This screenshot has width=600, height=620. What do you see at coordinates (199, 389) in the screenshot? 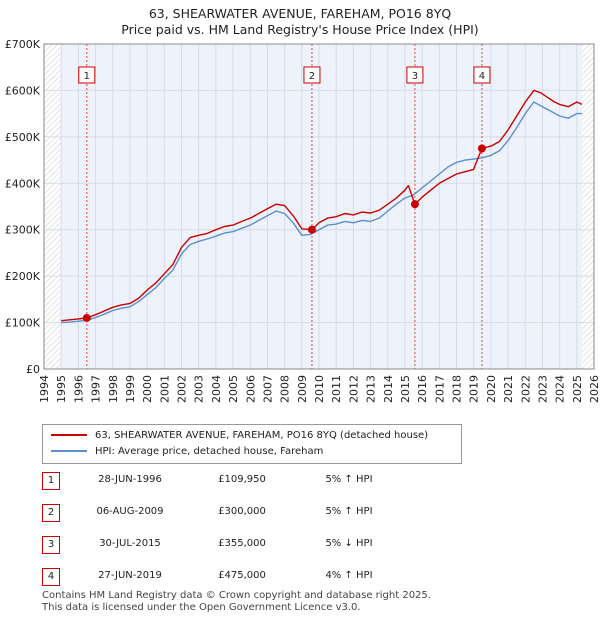
I see `x-tick-label: 2003` at bounding box center [199, 389].